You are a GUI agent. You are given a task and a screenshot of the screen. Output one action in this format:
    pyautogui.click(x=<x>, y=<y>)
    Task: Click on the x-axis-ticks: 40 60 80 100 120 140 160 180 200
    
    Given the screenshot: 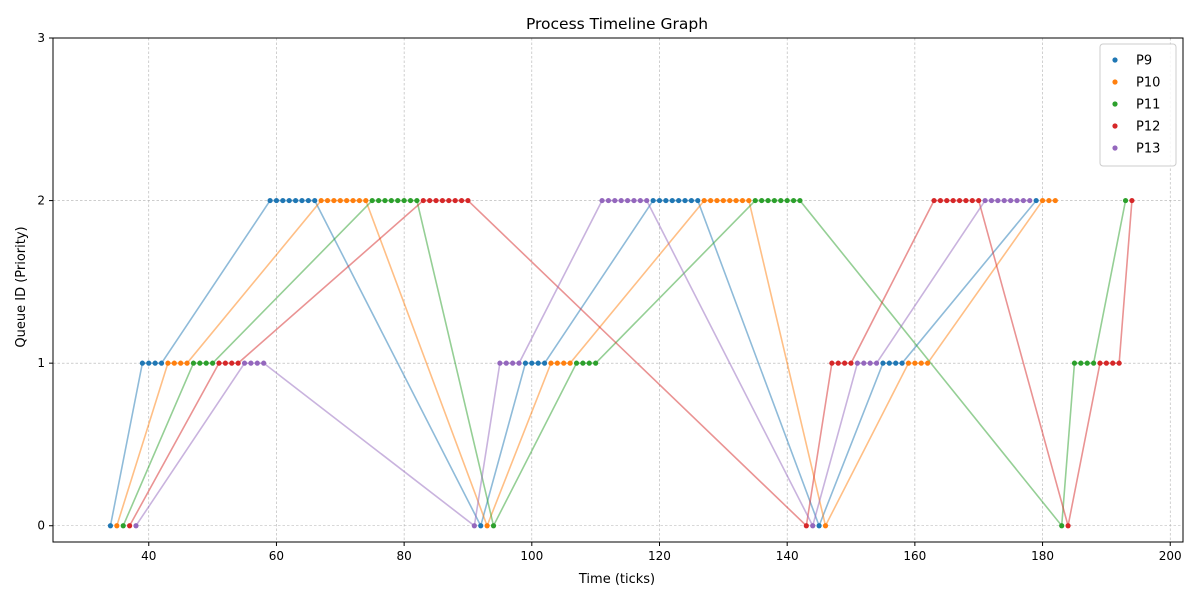 What is the action you would take?
    pyautogui.click(x=661, y=552)
    